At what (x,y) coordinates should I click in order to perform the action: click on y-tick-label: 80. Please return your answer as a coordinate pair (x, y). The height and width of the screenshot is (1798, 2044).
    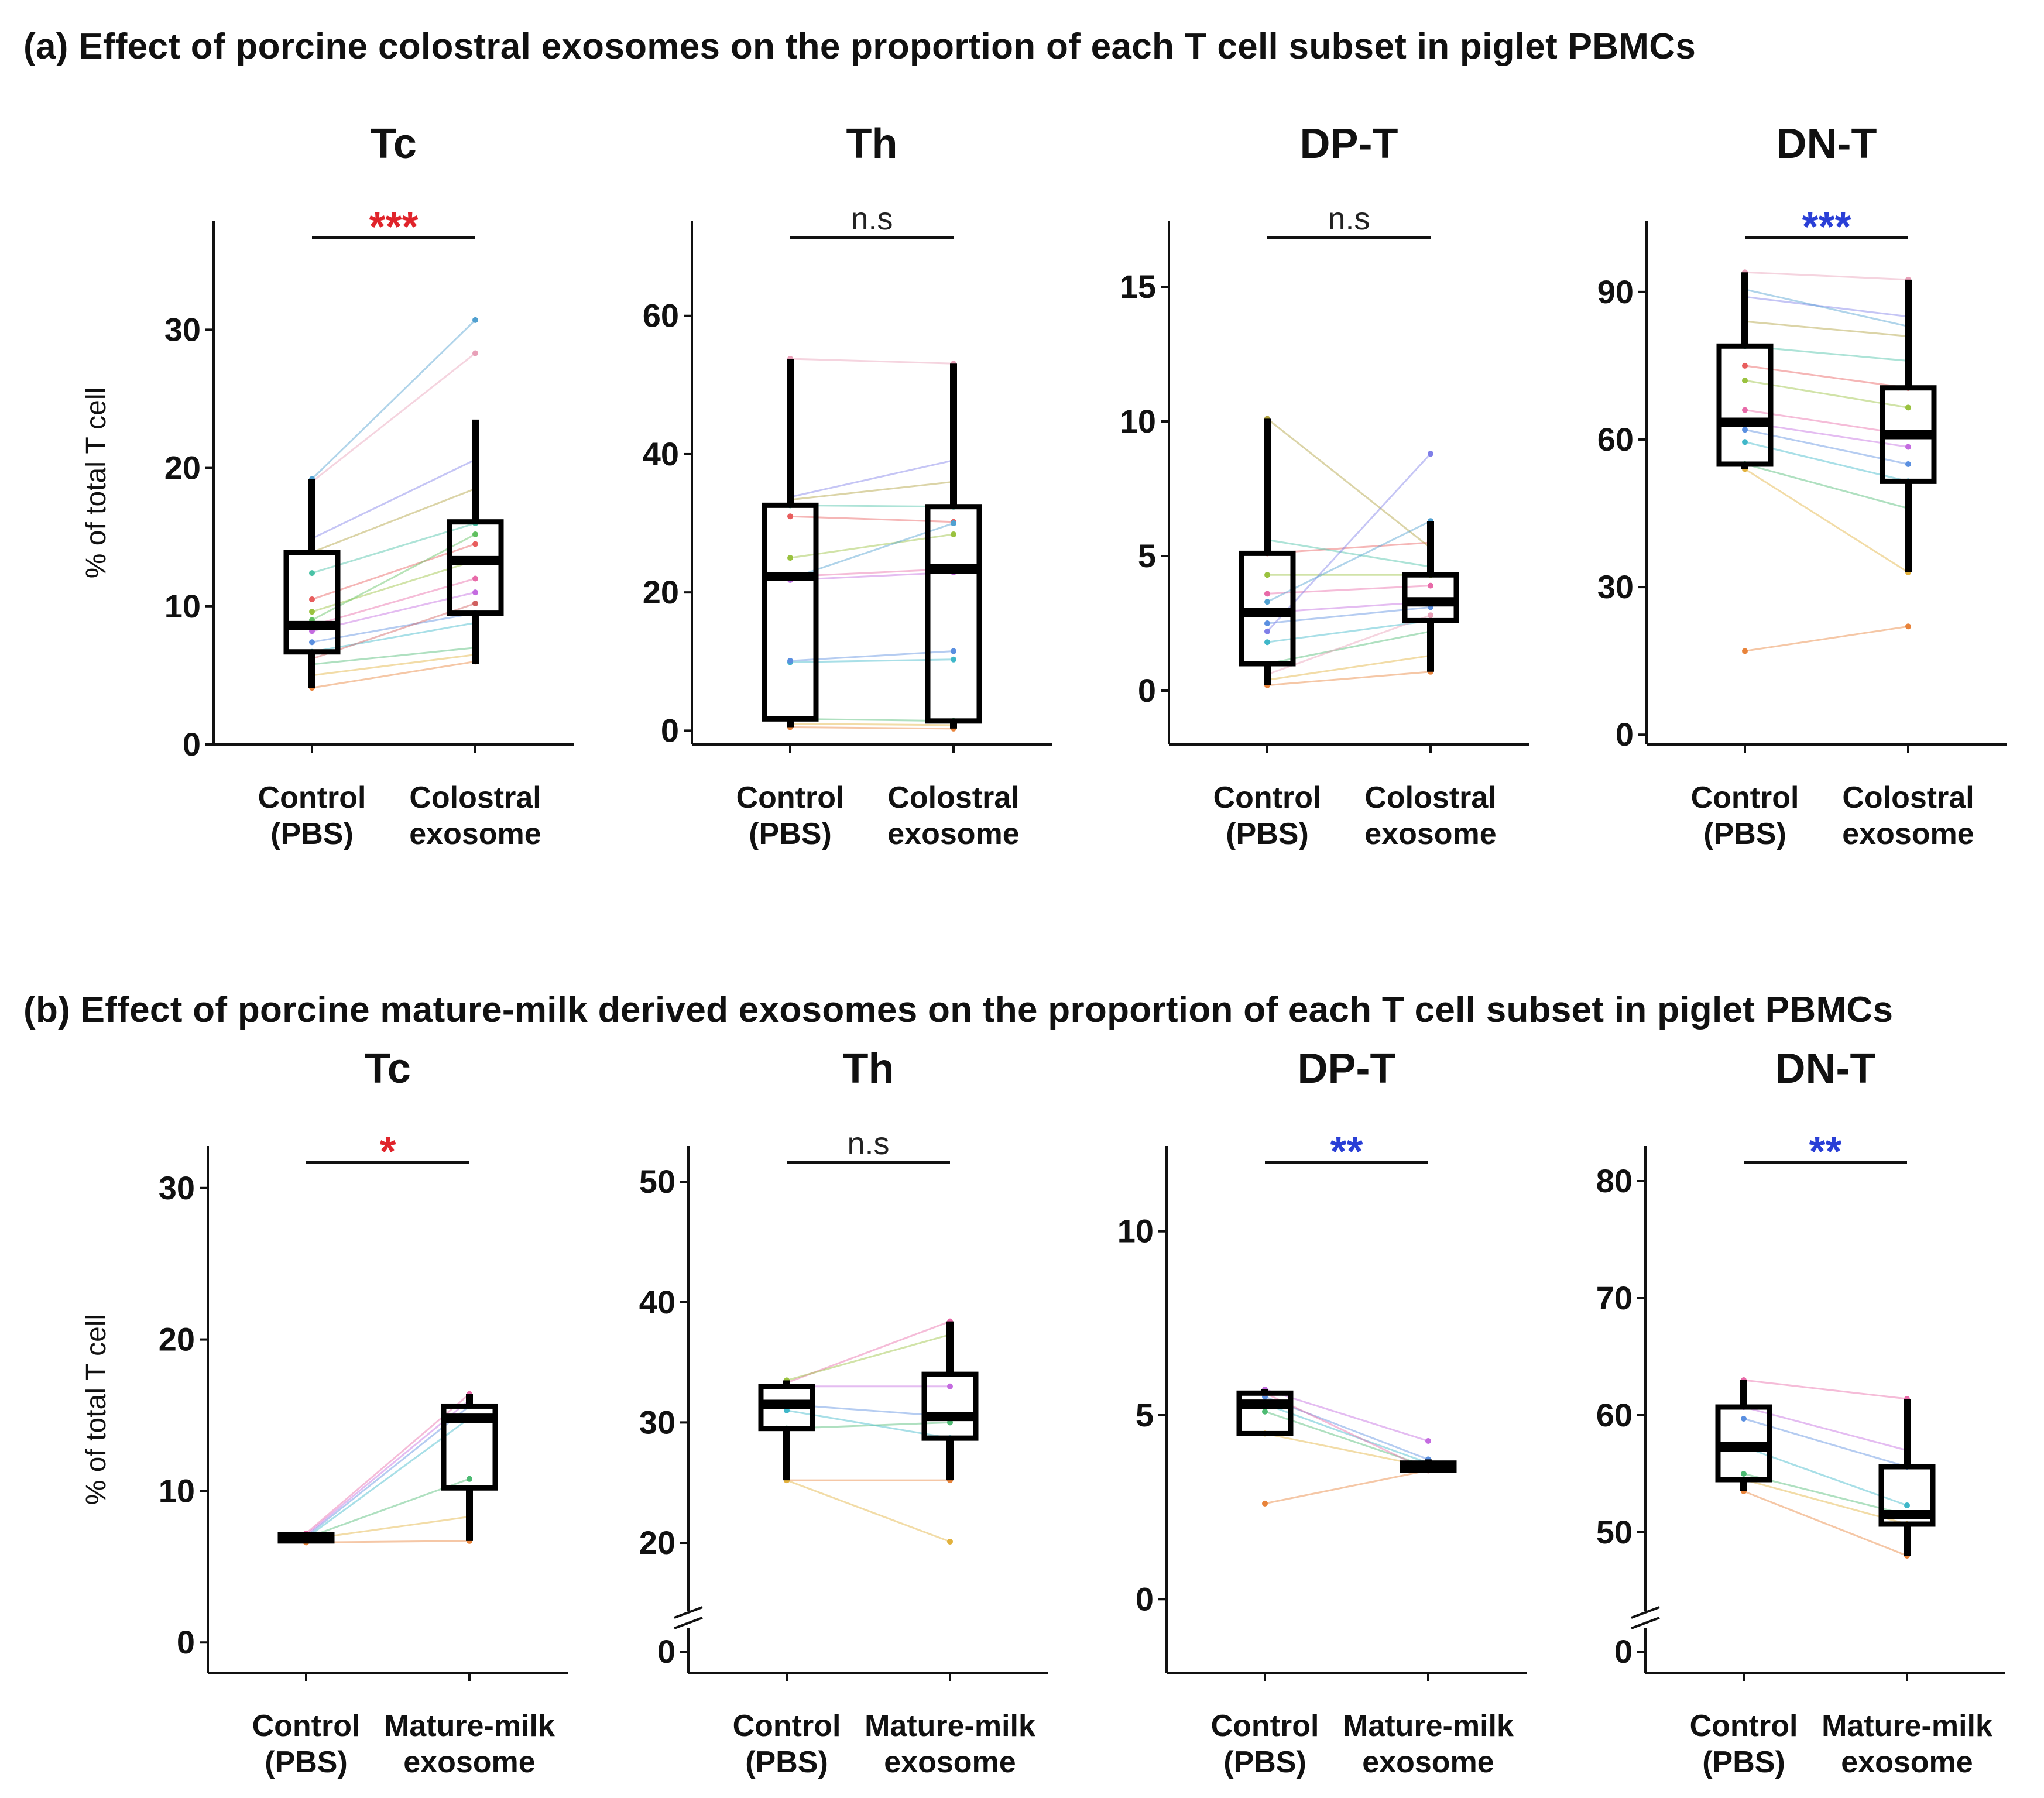
    Looking at the image, I should click on (1615, 1181).